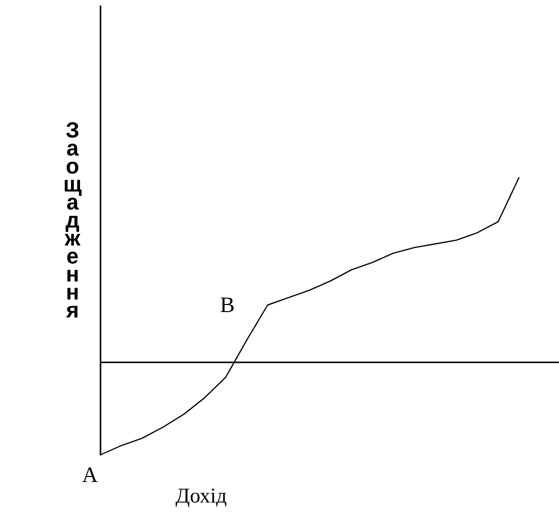 The height and width of the screenshot is (531, 559). I want to click on text: Заощадження, so click(72, 220).